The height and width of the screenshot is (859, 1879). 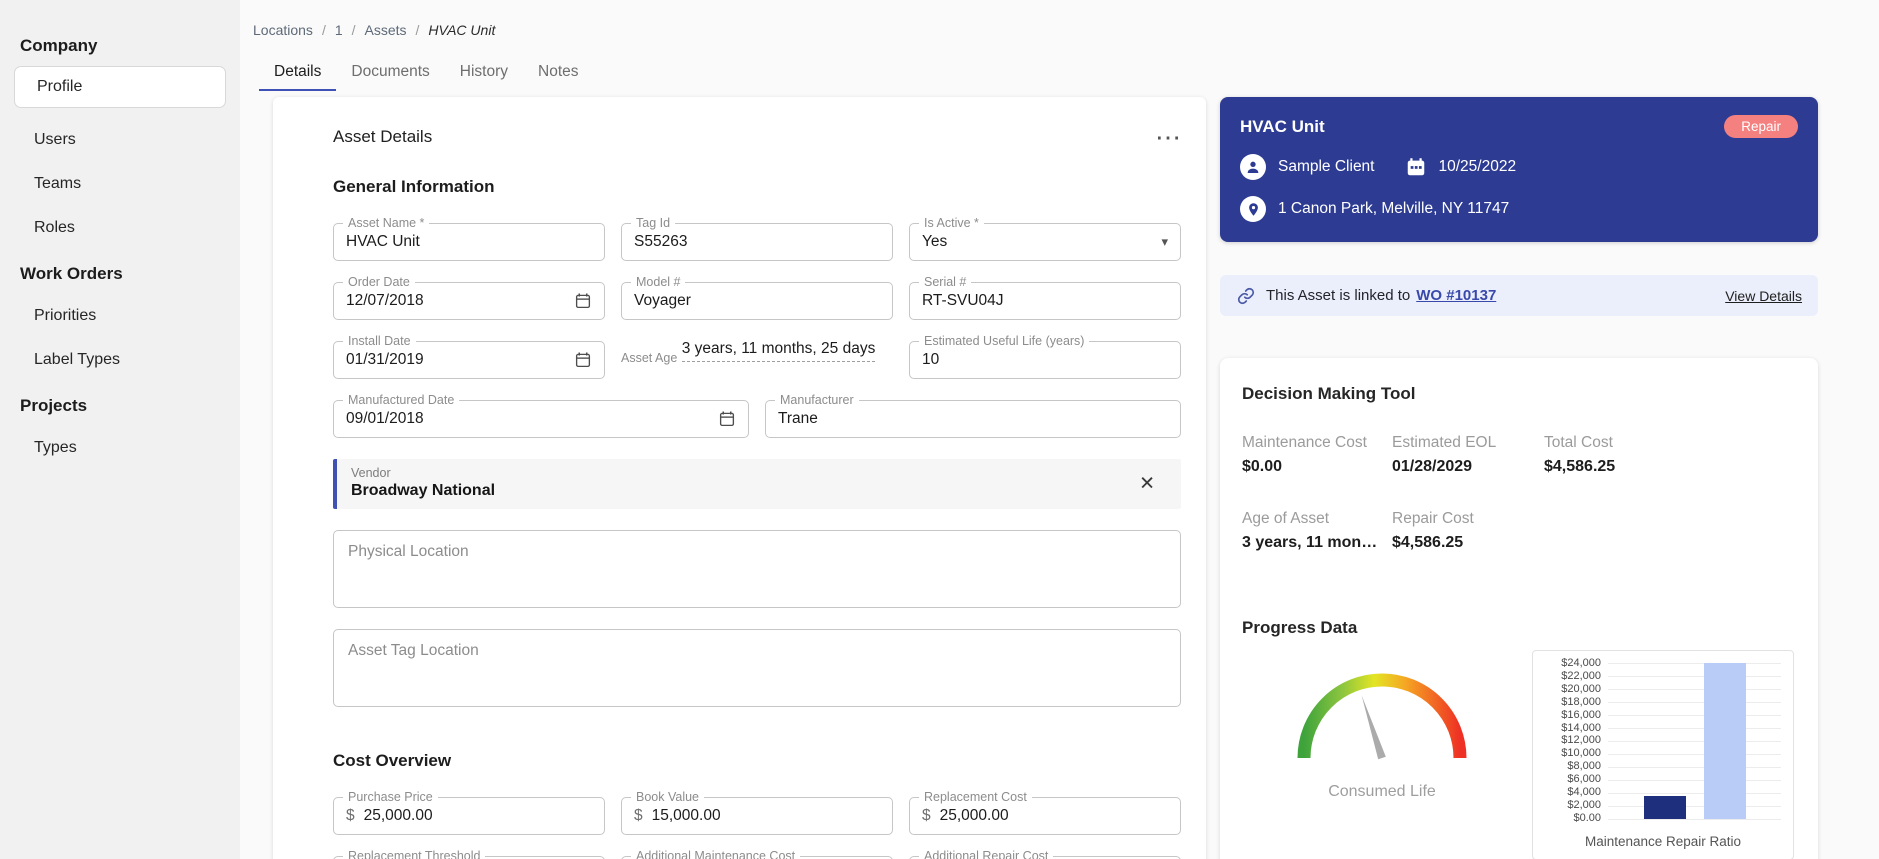 I want to click on manufactured-date-value: 09/01/2018, so click(x=385, y=418).